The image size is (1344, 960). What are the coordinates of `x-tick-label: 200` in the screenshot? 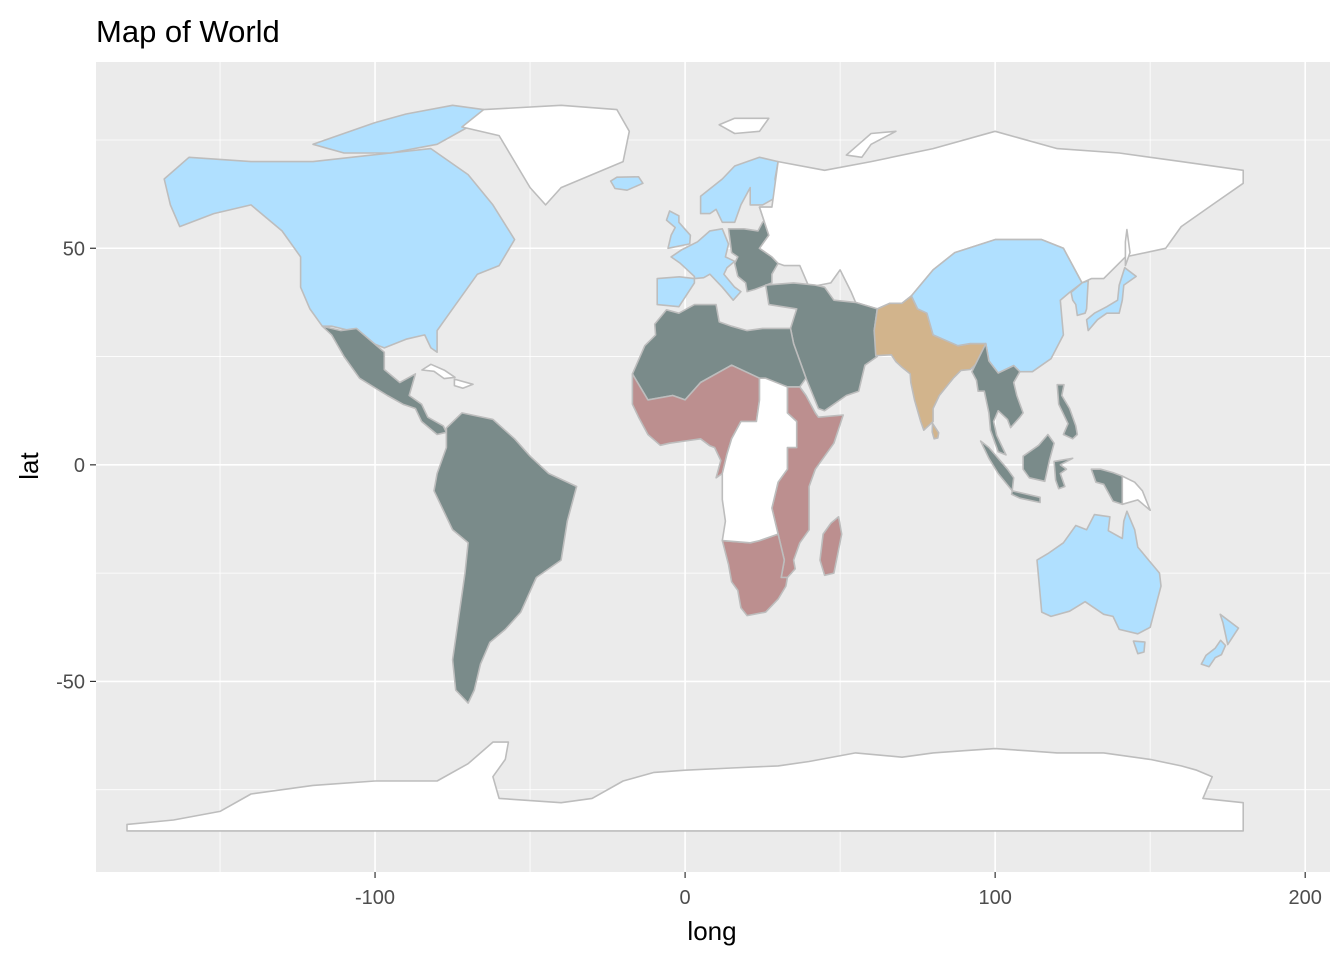 It's located at (1305, 898).